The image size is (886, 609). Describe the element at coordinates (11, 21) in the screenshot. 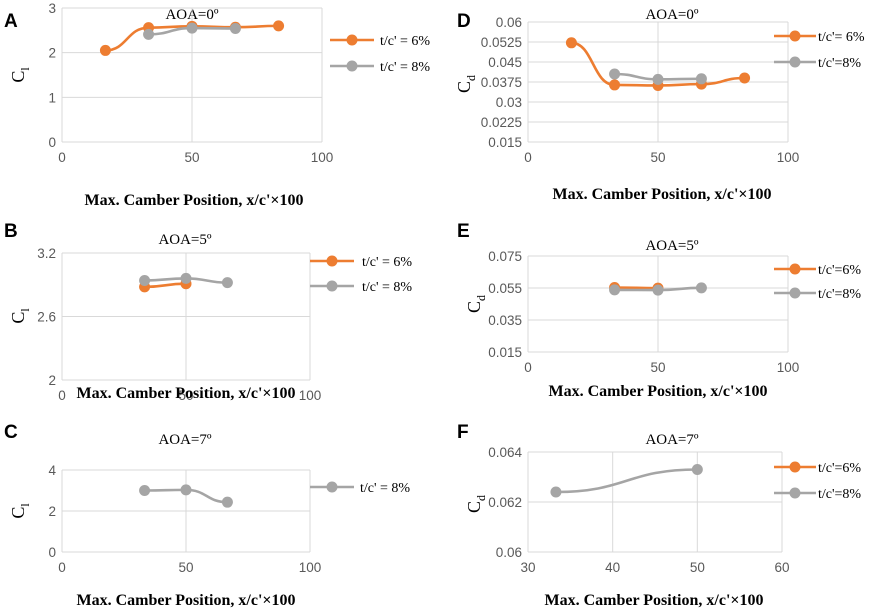

I see `panel-letter: A` at that location.